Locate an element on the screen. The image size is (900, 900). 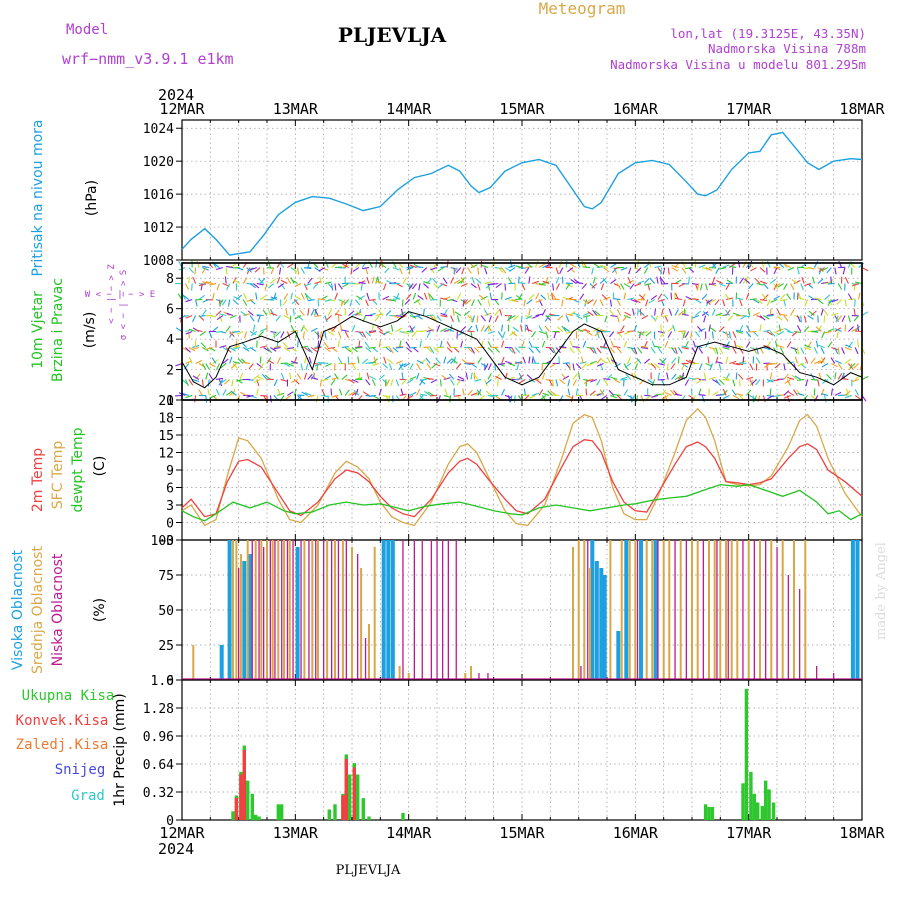
y-tick-label: 0 is located at coordinates (170, 821).